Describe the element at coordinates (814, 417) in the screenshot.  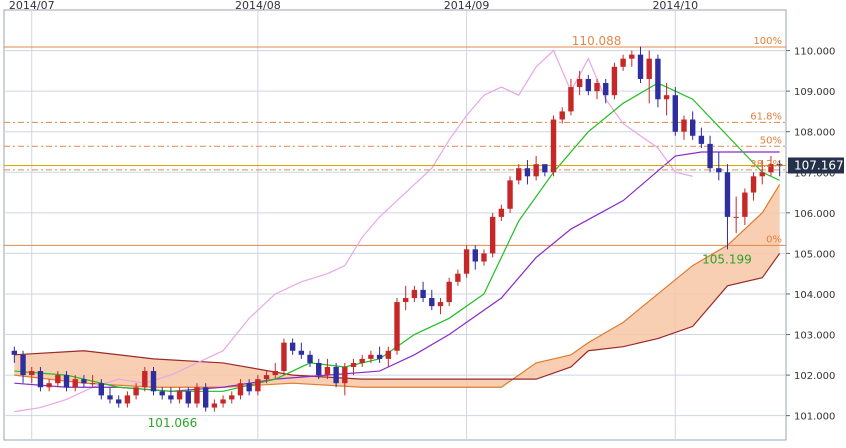
I see `y-tick-label: 101.000` at that location.